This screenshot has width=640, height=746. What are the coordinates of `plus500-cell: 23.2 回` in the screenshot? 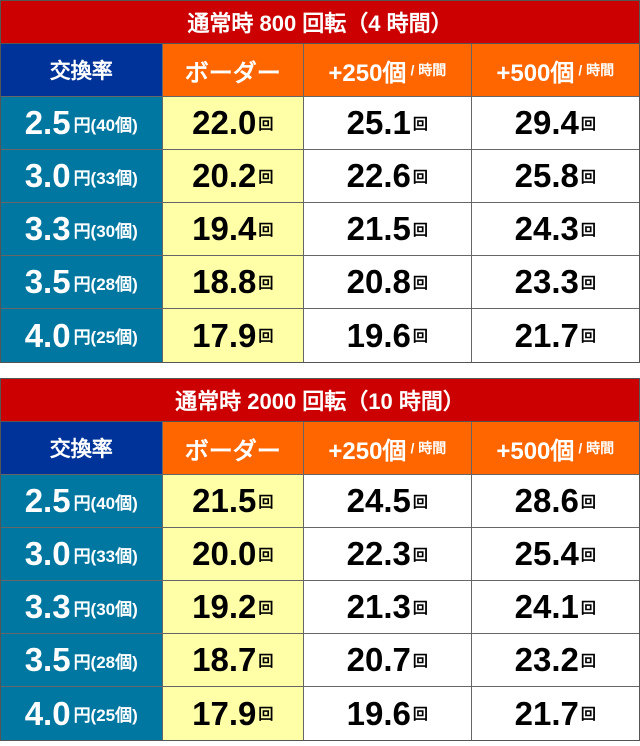 It's located at (555, 660).